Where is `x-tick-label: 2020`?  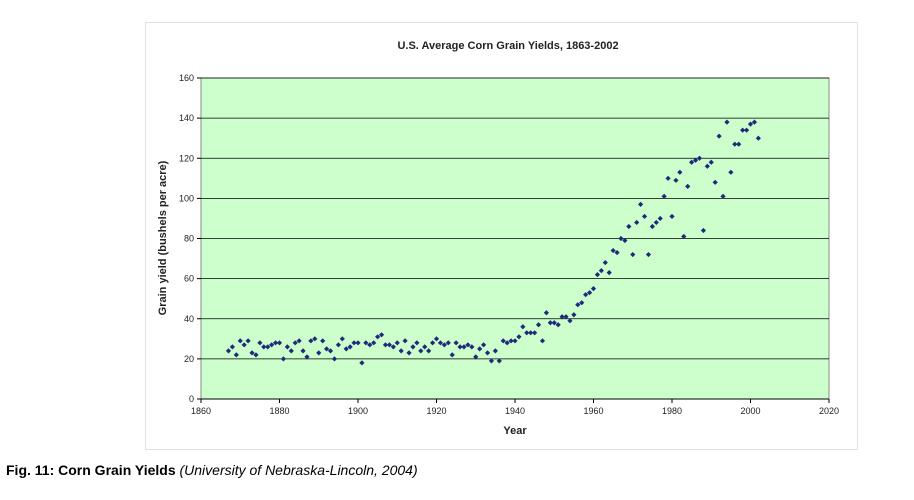 x-tick-label: 2020 is located at coordinates (829, 411).